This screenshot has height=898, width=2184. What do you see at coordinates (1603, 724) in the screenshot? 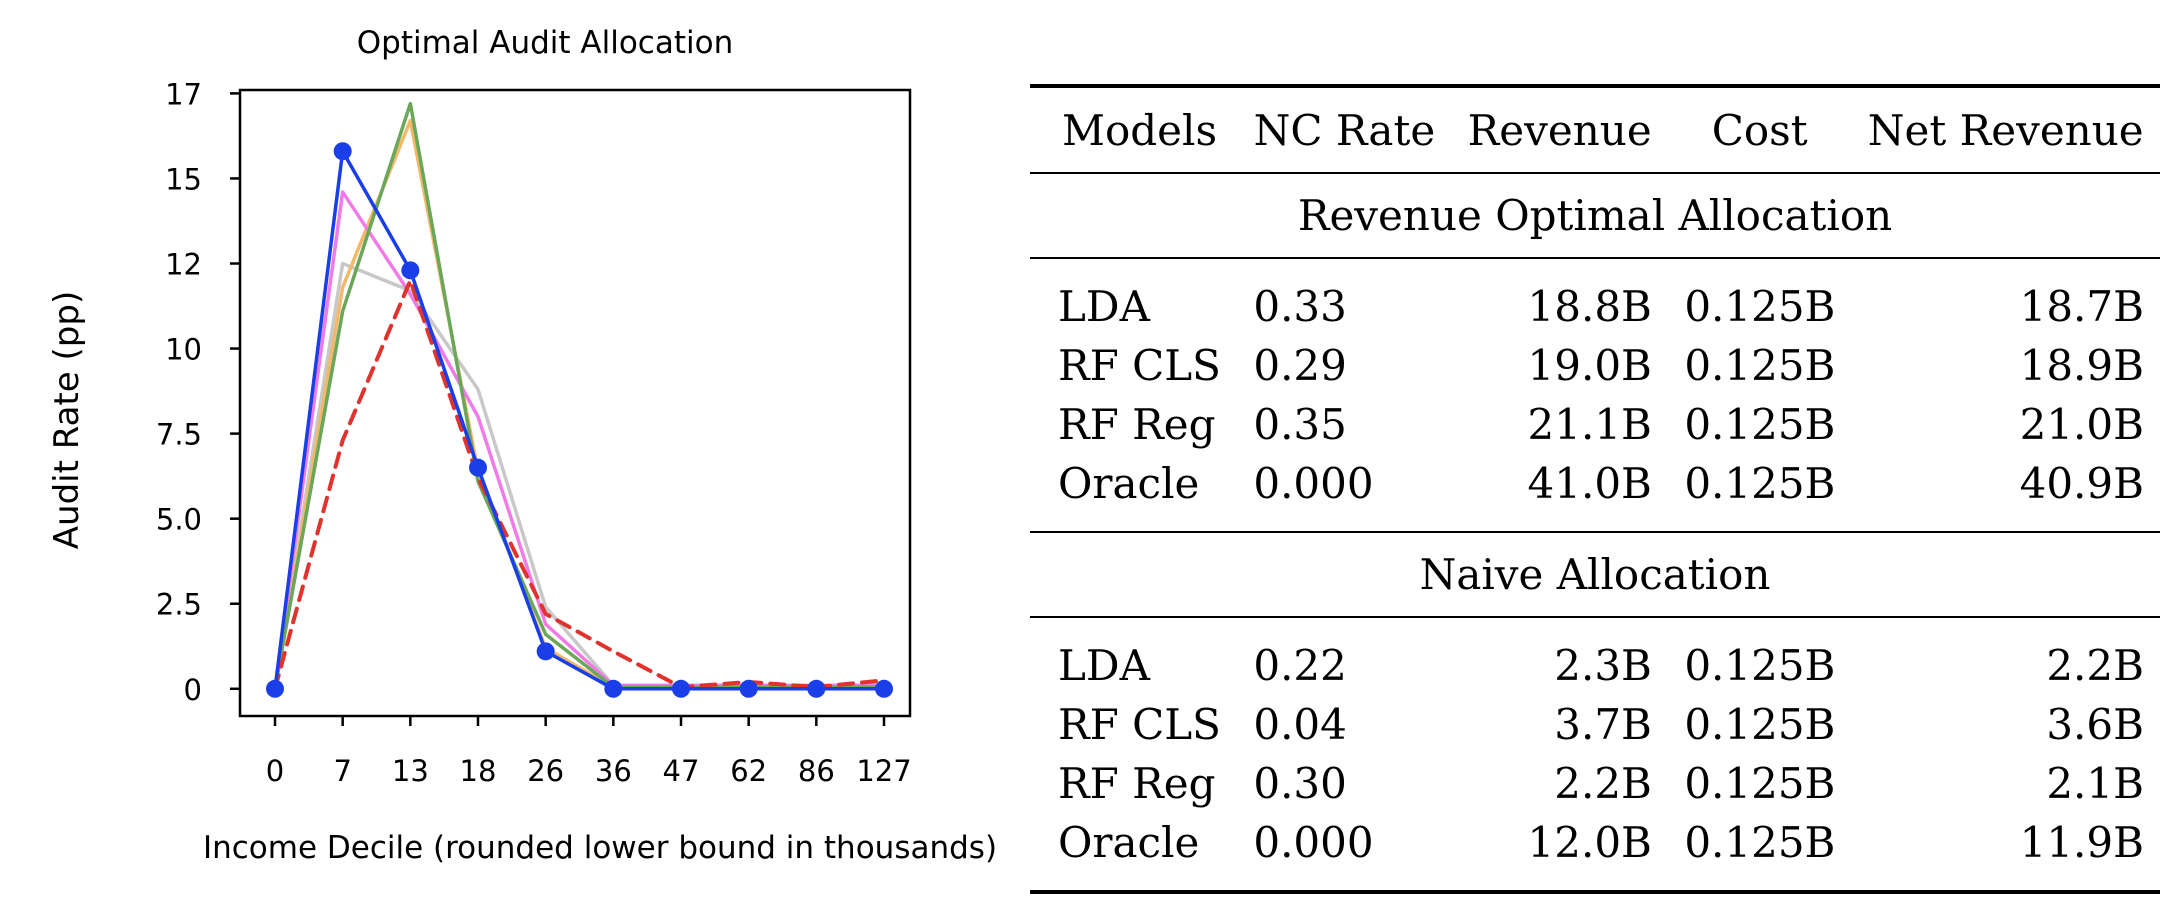
I see `cell-revenue: 3.7B` at bounding box center [1603, 724].